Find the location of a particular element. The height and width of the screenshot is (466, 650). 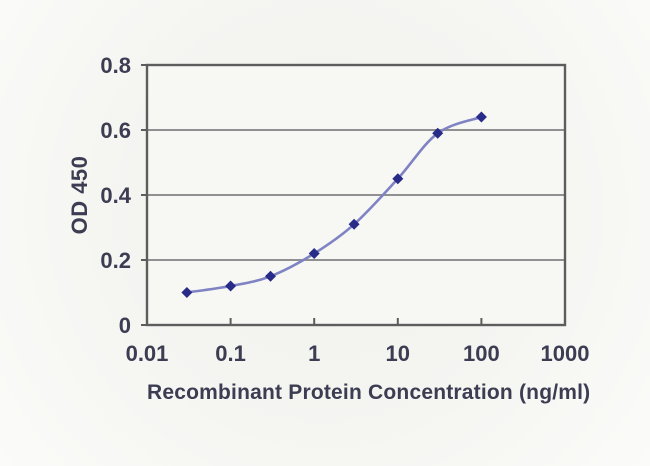

y-tick-label: 0 is located at coordinates (125, 325).